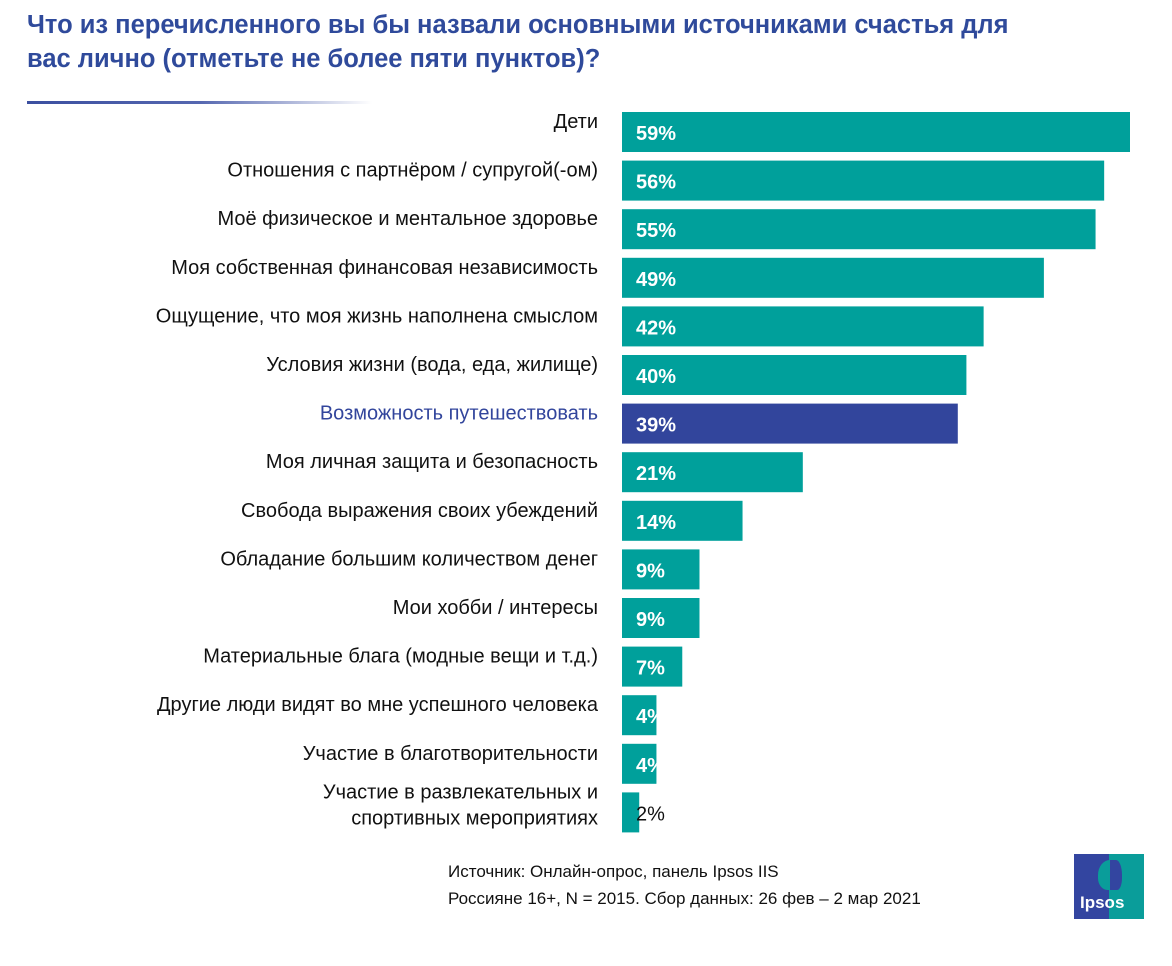 Image resolution: width=1172 pixels, height=966 pixels. Describe the element at coordinates (650, 669) in the screenshot. I see `value-label: 7%` at that location.